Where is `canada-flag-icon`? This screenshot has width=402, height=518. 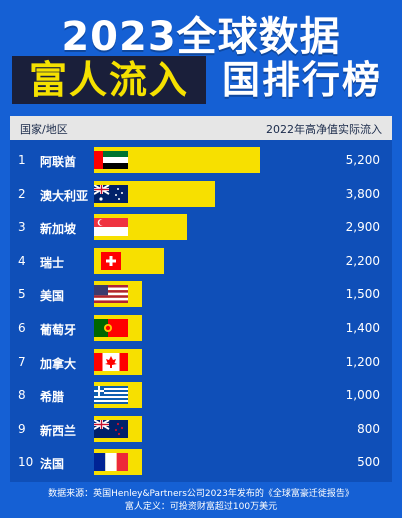 canada-flag-icon is located at coordinates (111, 361).